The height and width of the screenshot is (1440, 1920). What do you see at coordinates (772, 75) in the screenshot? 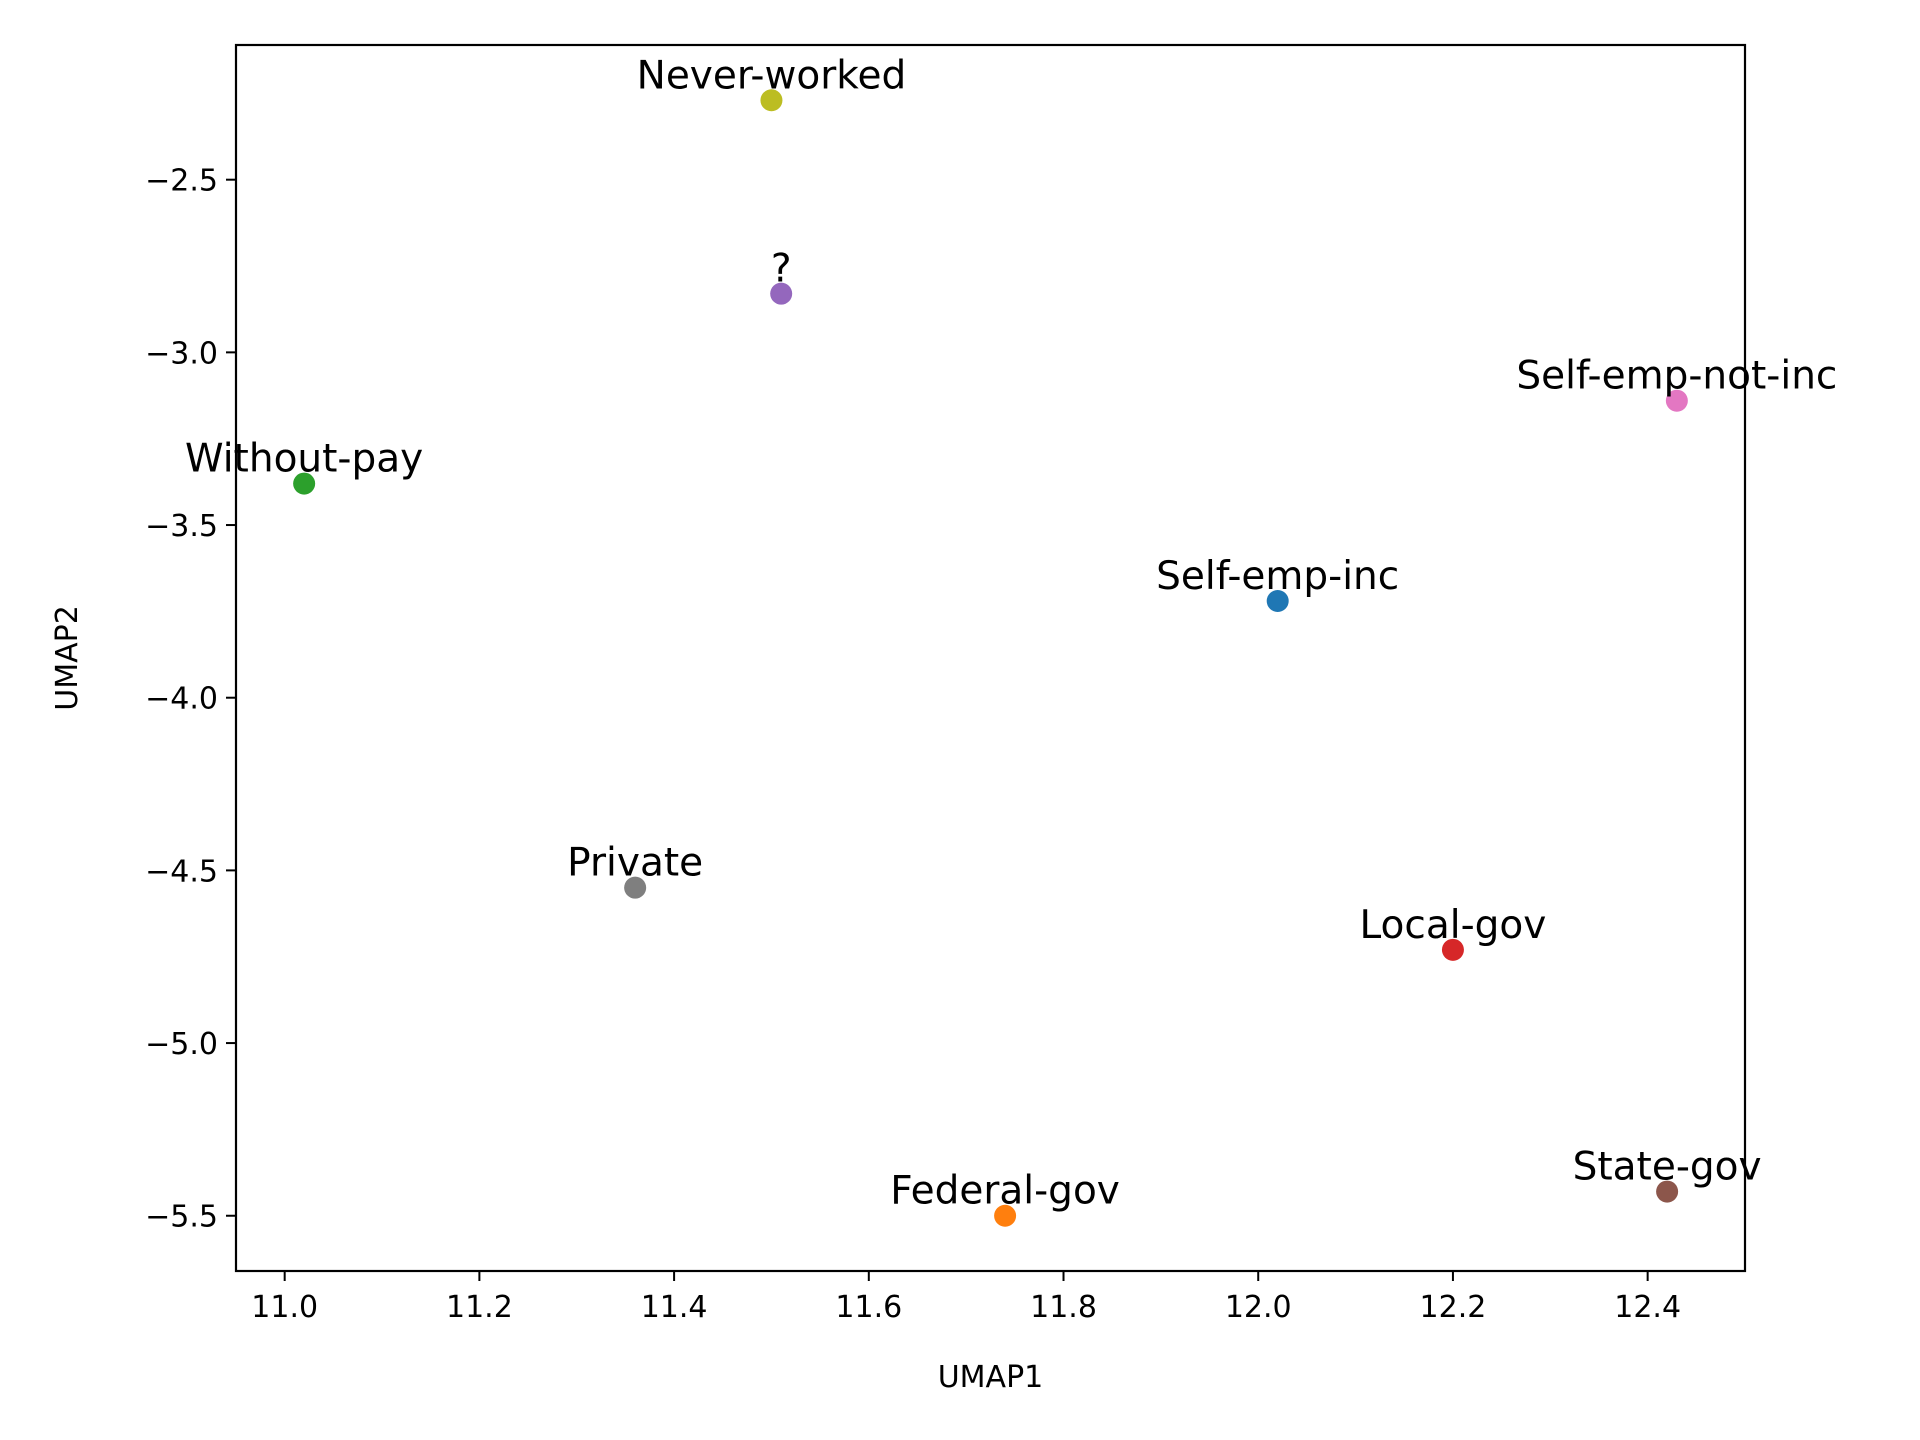
I see `point-label: Never-worked` at bounding box center [772, 75].